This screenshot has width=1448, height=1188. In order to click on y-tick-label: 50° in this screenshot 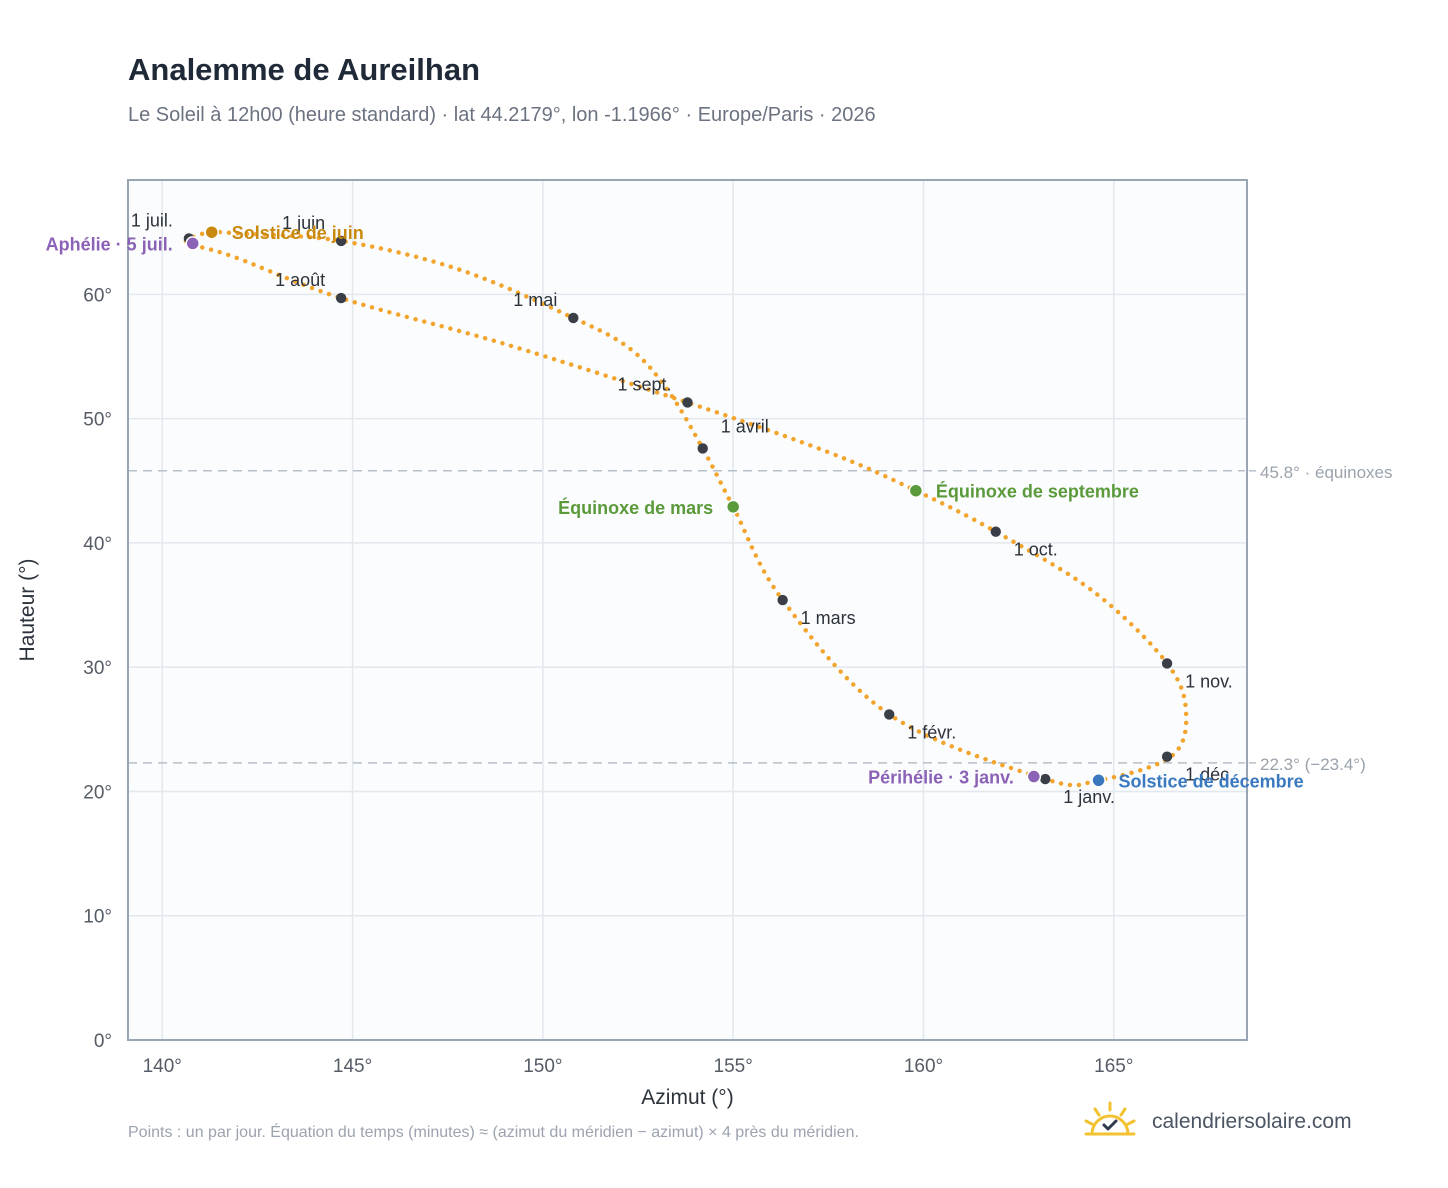, I will do `click(97, 420)`.